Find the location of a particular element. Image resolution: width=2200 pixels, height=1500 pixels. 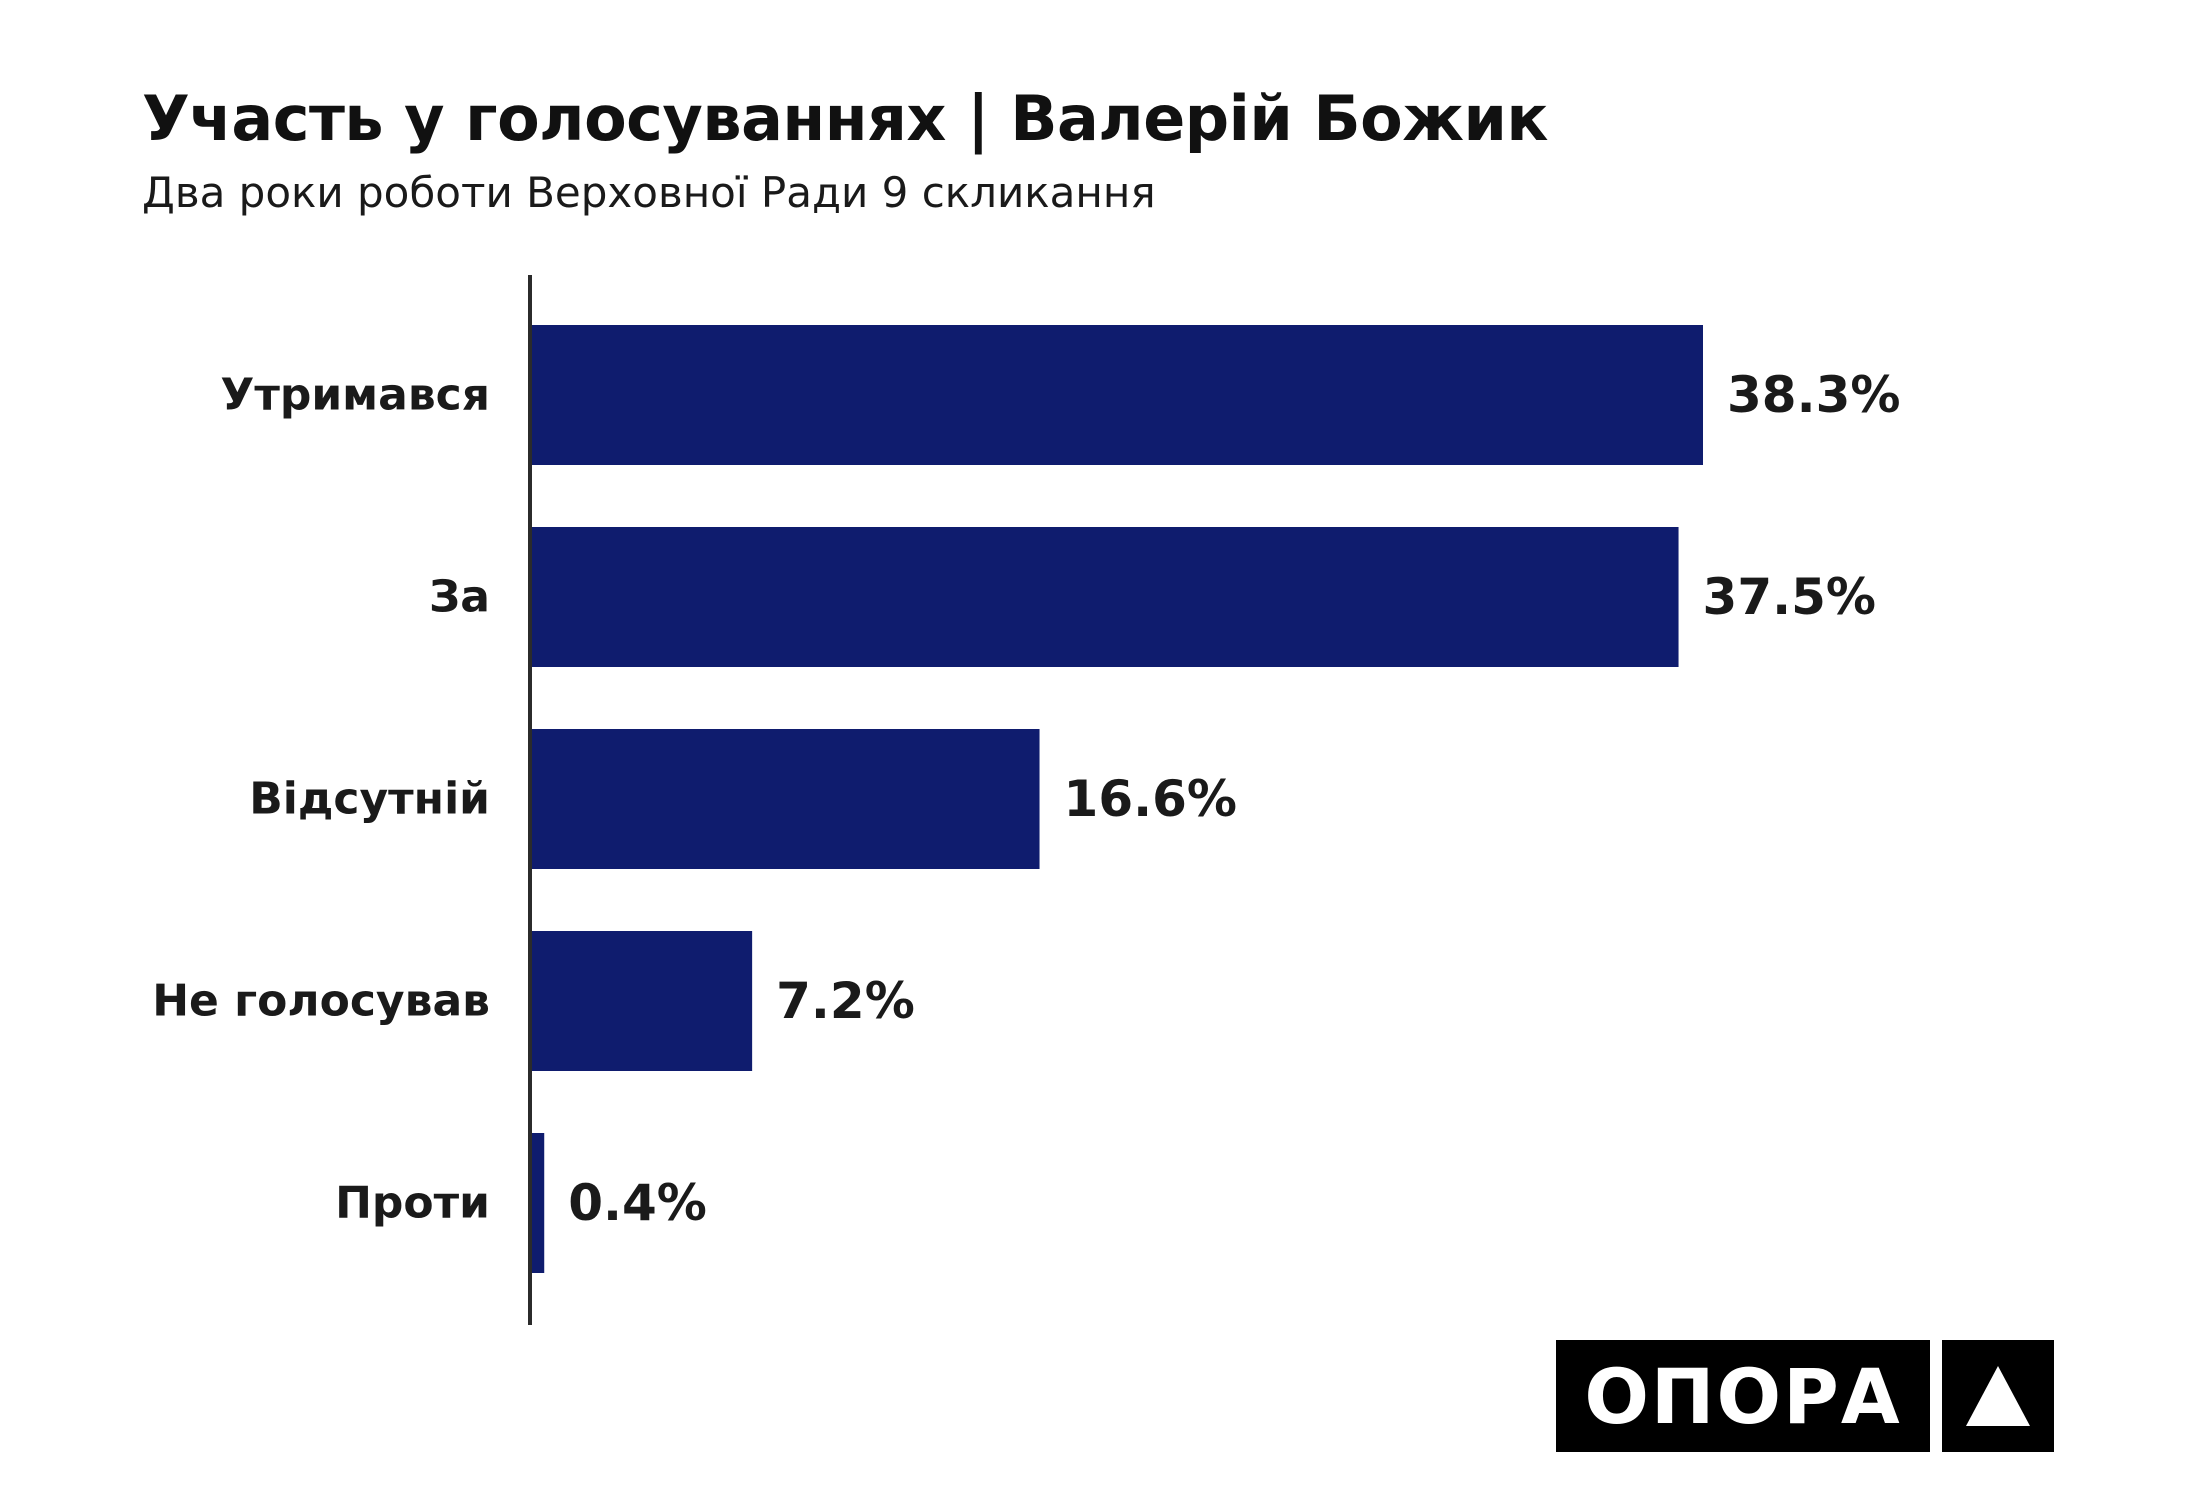

triangle-icon is located at coordinates (1998, 1396).